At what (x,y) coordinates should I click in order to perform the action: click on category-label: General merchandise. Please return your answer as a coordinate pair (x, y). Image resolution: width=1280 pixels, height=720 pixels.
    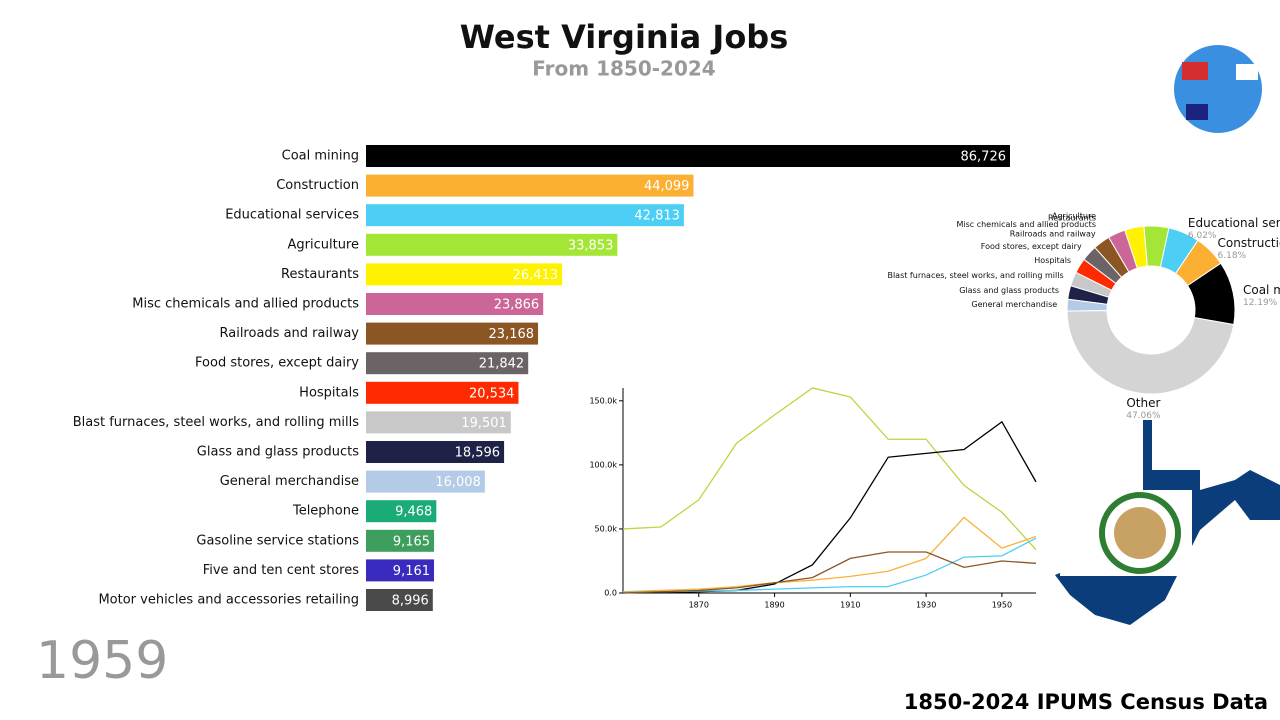
    Looking at the image, I should click on (289, 481).